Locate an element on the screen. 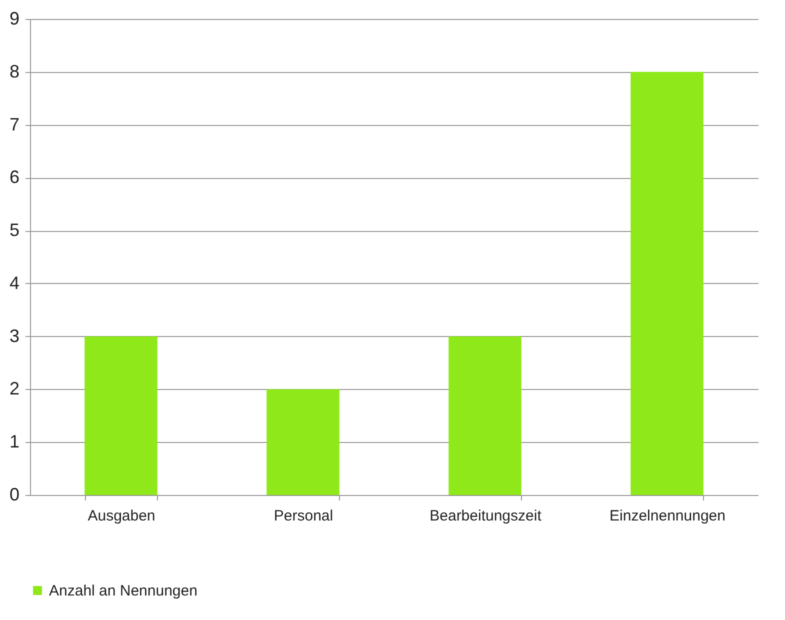 This screenshot has height=620, width=785. y-tick-label: 5 is located at coordinates (14, 230).